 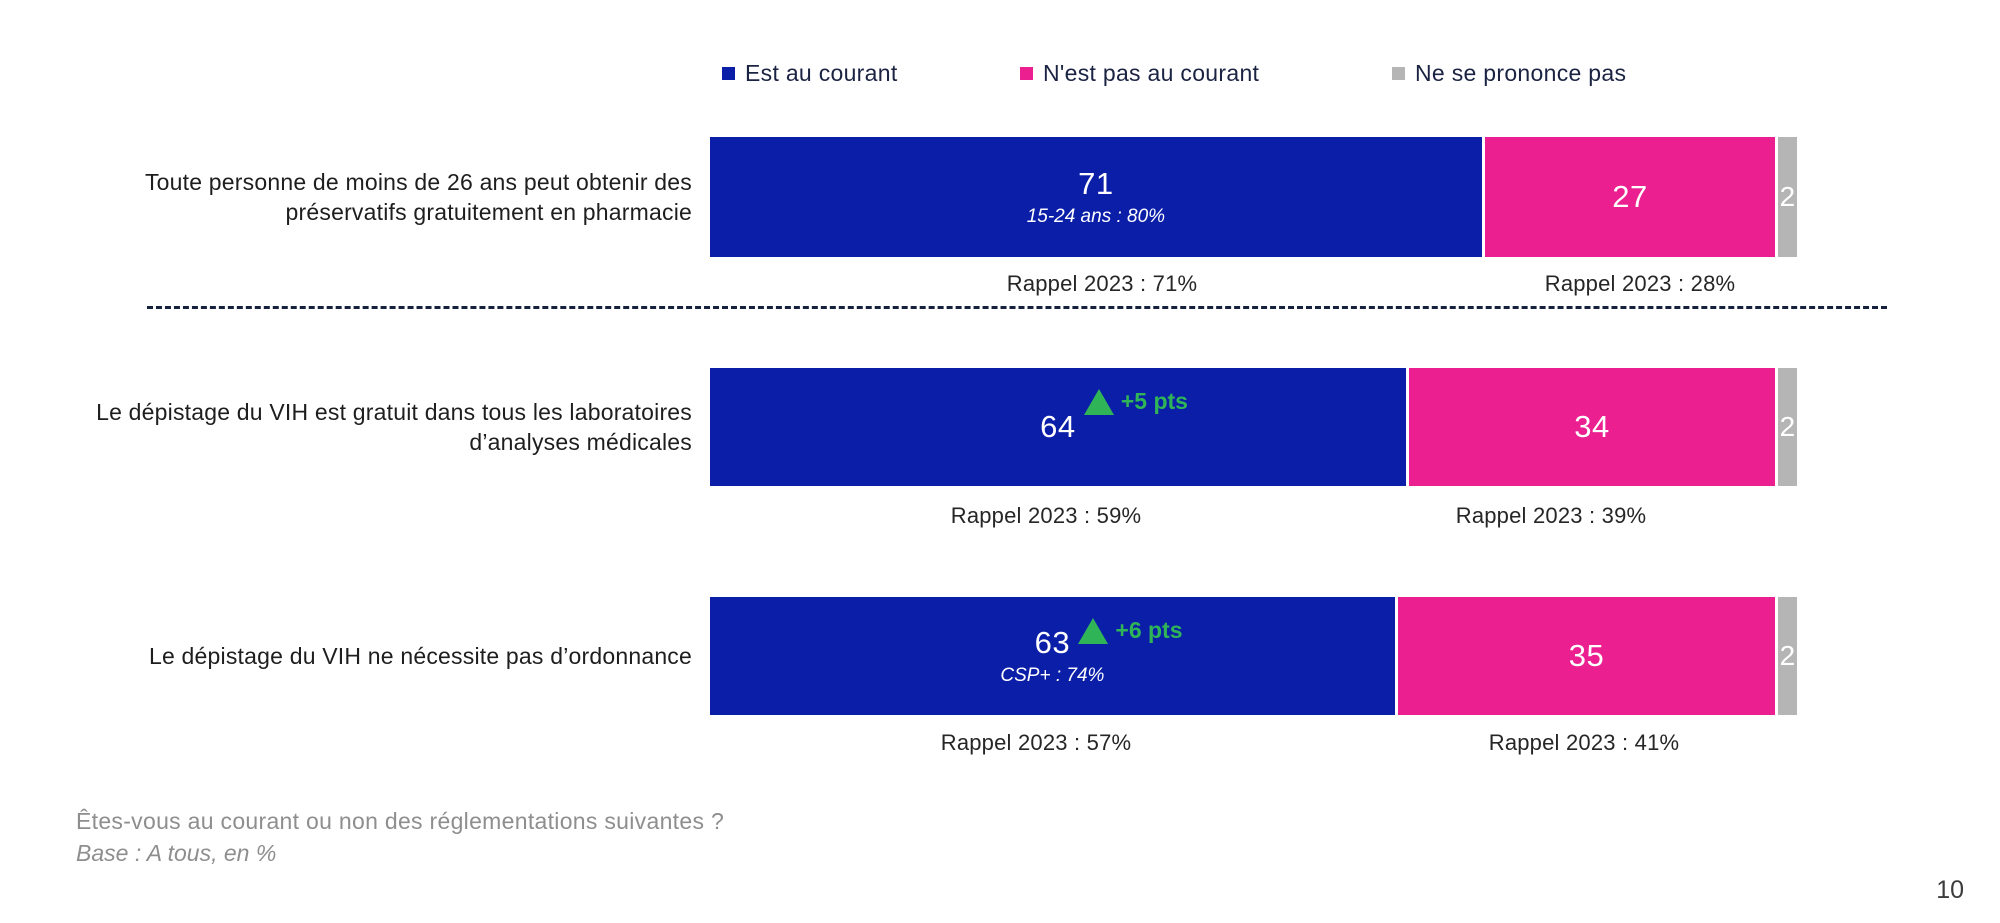 I want to click on value-no-opinion-row3: 2, so click(x=1787, y=655).